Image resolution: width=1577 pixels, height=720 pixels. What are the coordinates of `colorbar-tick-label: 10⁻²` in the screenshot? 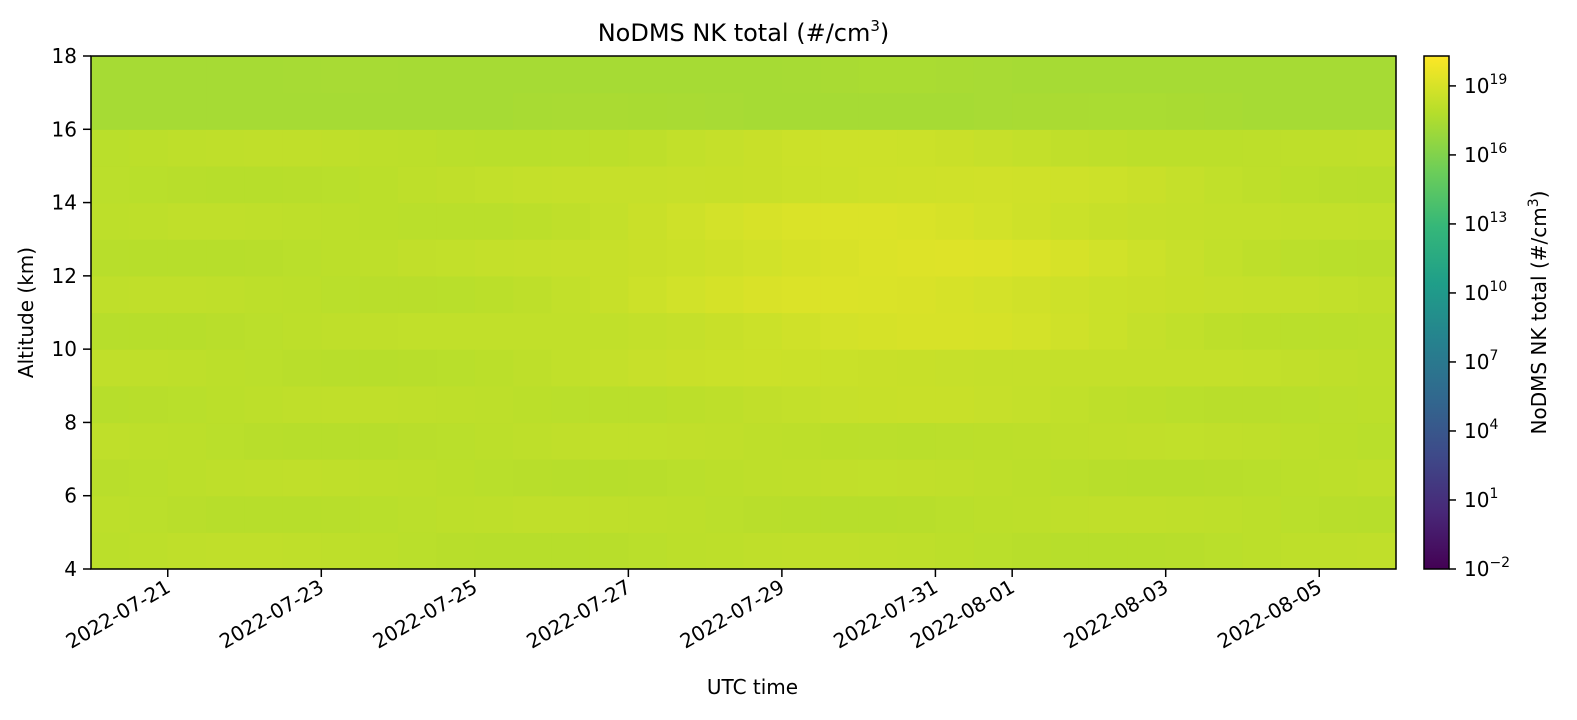 It's located at (1487, 568).